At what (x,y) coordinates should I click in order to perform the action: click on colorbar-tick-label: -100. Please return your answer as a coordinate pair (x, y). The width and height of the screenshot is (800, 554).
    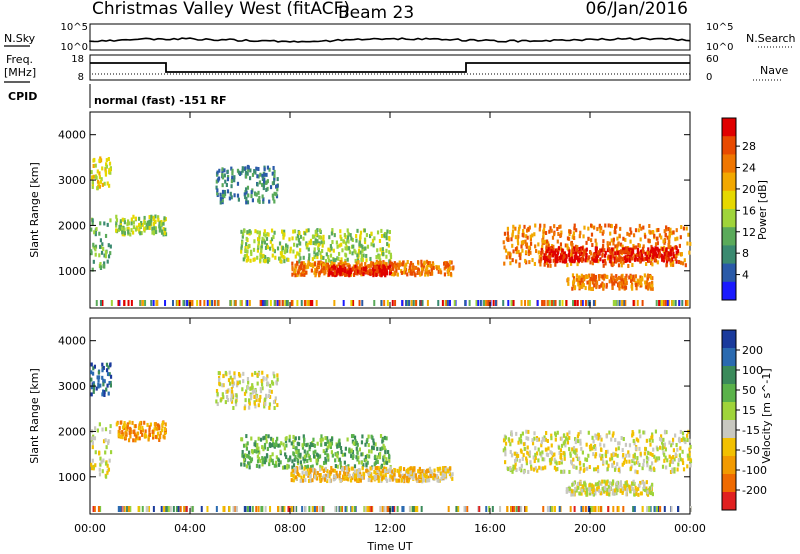
    Looking at the image, I should click on (754, 470).